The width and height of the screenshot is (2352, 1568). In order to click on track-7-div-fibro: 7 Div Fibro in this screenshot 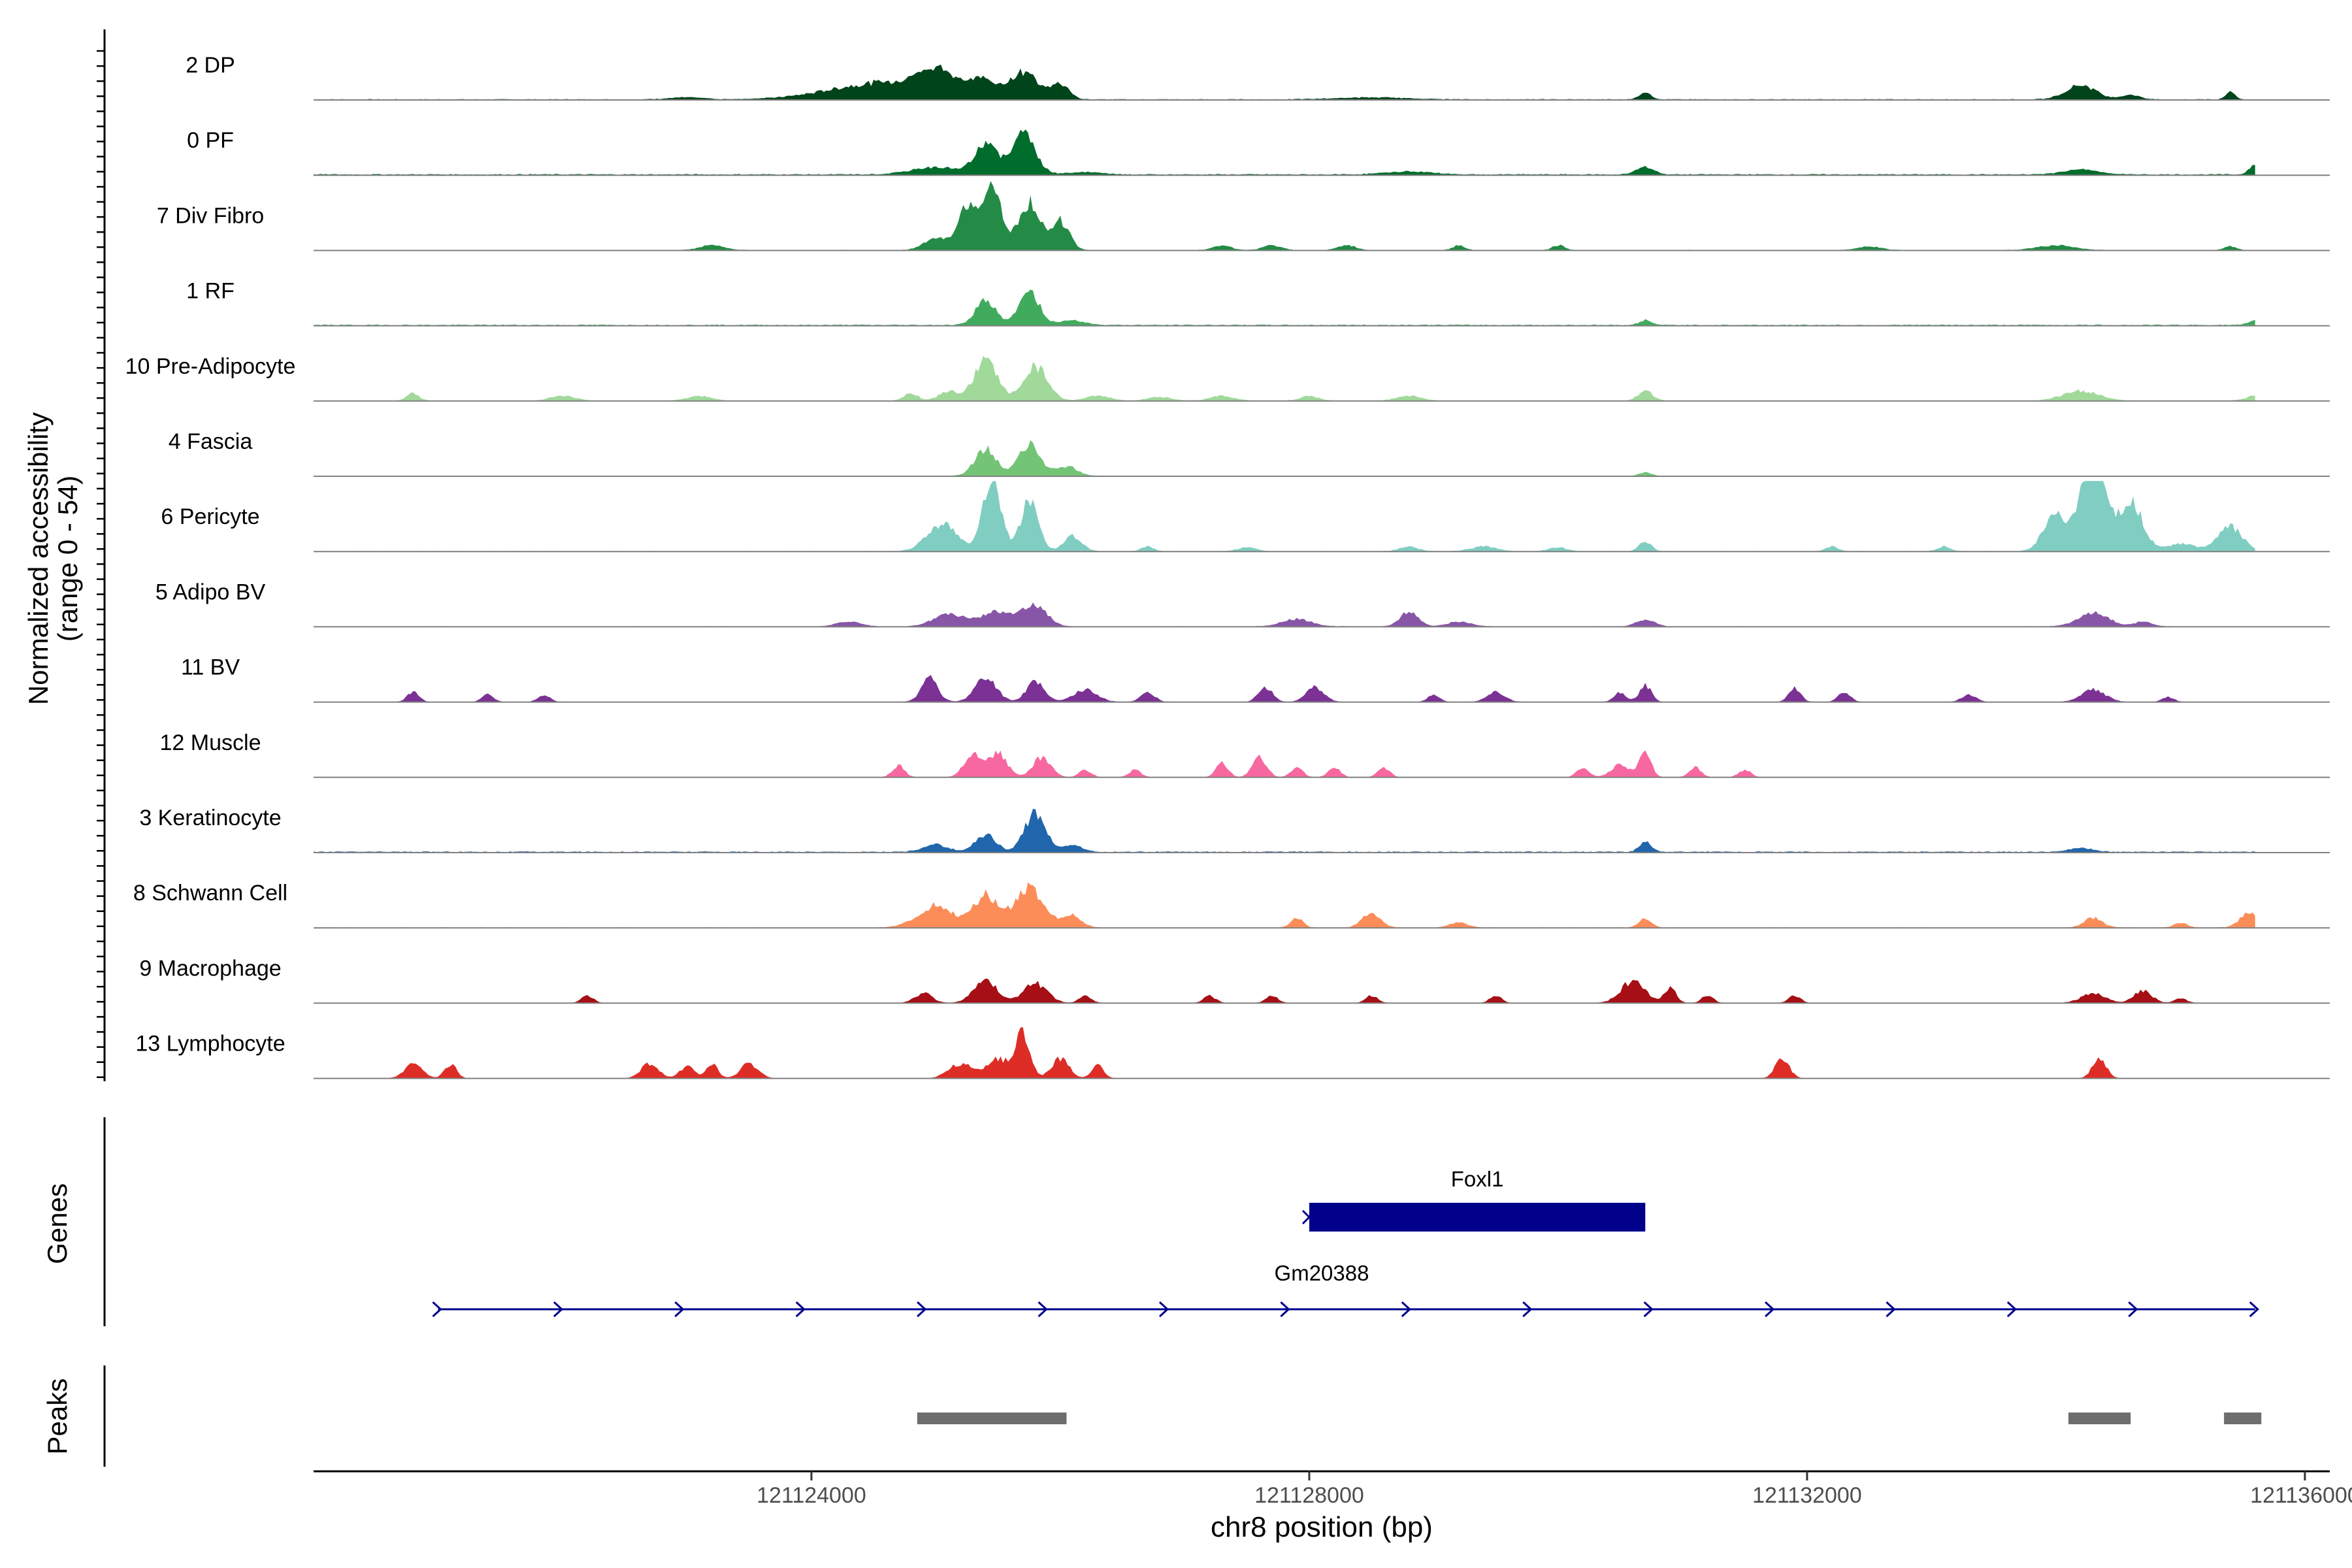, I will do `click(1243, 216)`.